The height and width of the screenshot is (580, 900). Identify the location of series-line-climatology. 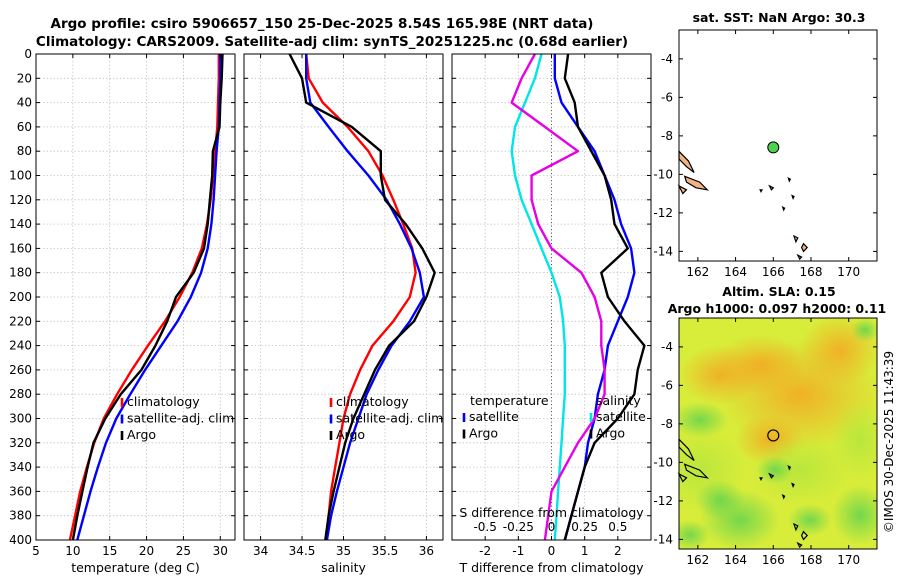
(361, 297).